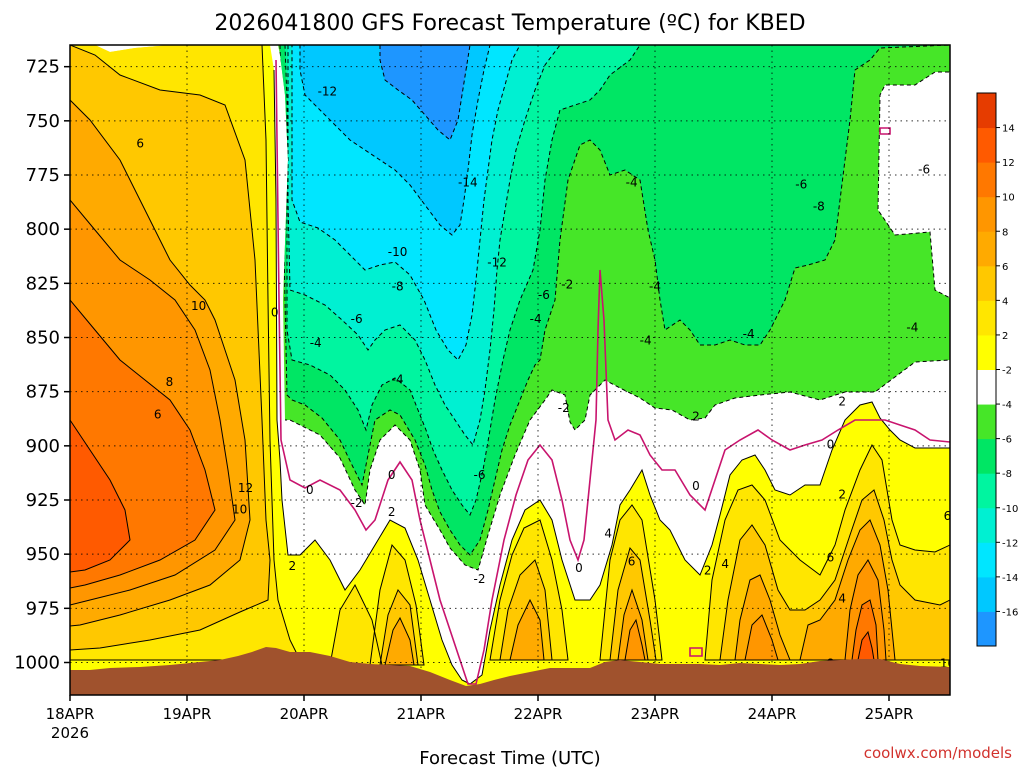  Describe the element at coordinates (198, 306) in the screenshot. I see `contour-label-text: 10` at that location.